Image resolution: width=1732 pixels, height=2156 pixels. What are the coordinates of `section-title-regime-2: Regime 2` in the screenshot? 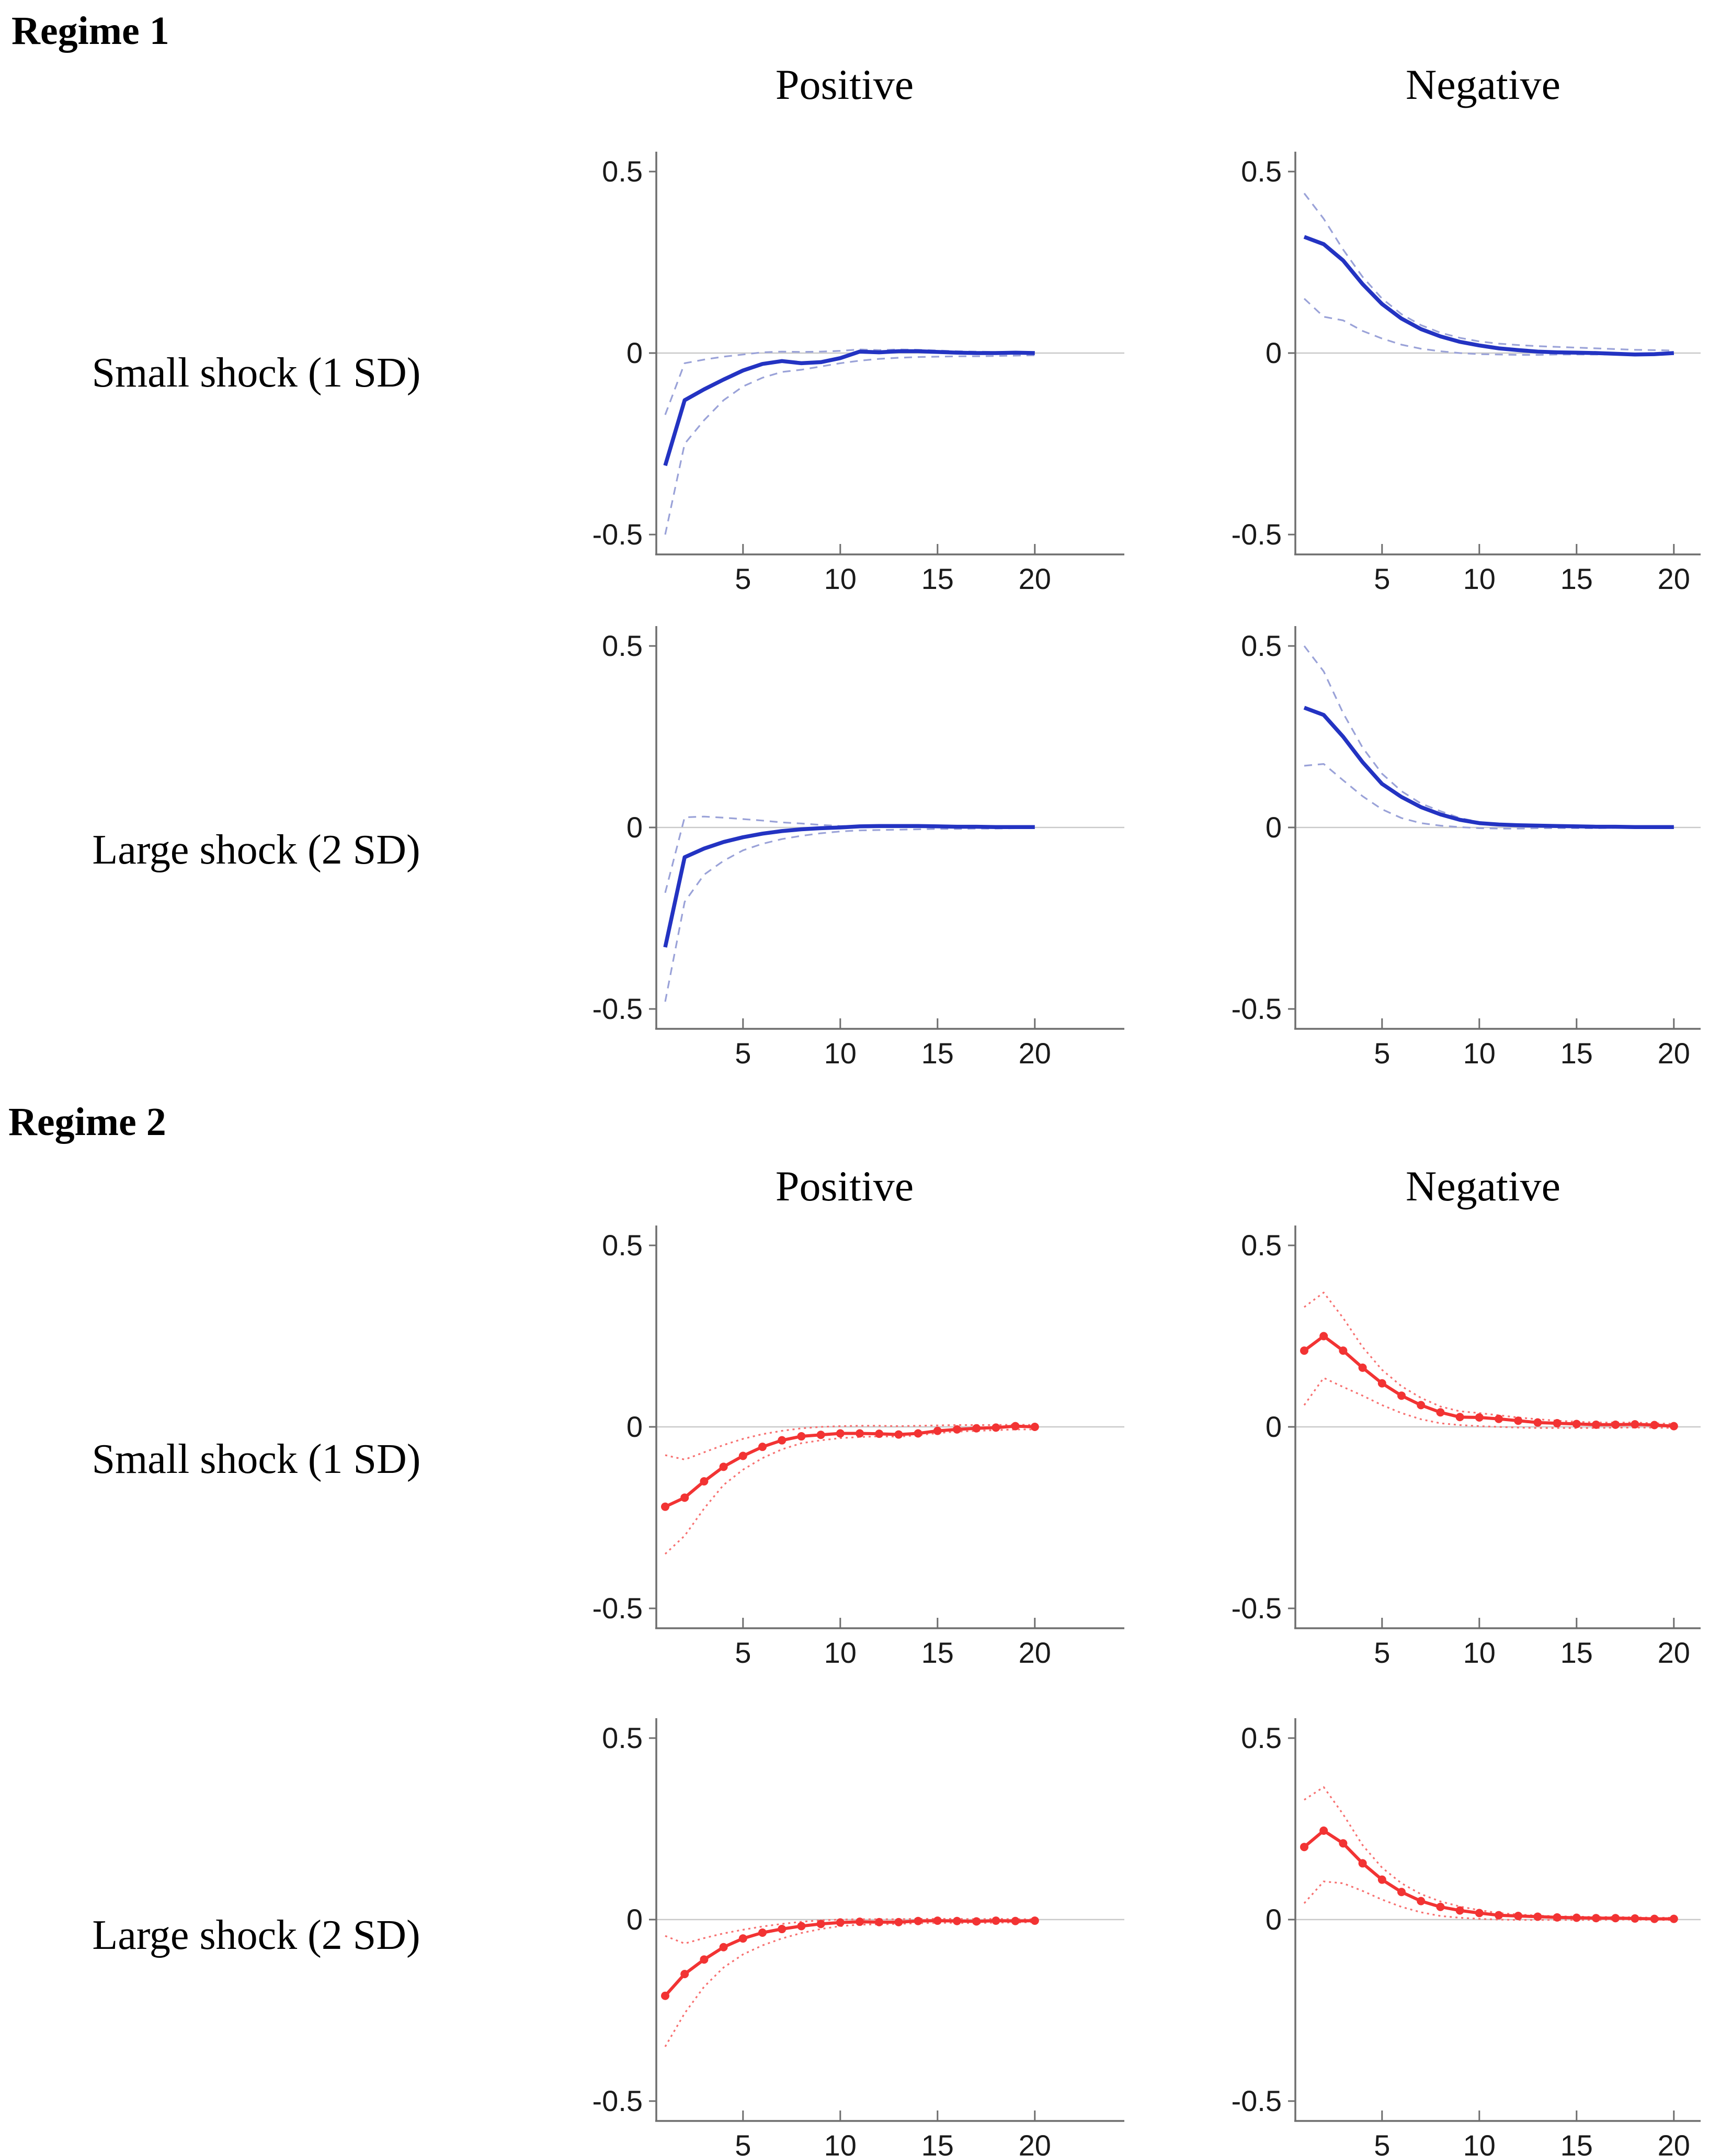 It's located at (87, 1122).